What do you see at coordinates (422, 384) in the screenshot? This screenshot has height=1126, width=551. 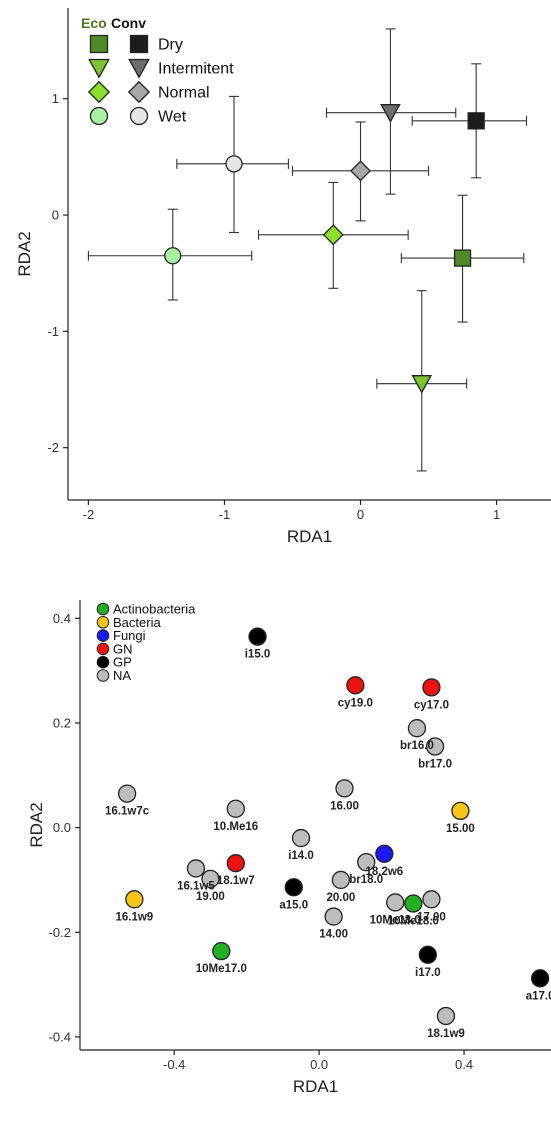 I see `eco-intermitent-point` at bounding box center [422, 384].